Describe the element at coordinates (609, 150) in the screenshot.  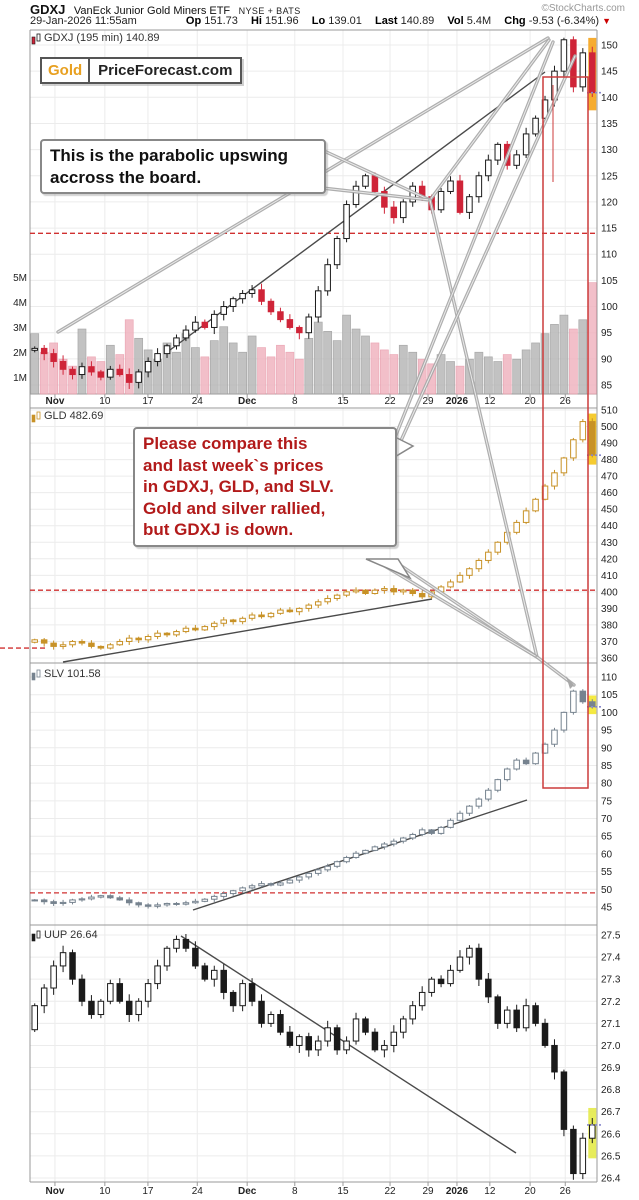
I see `y-axis-label: 130` at that location.